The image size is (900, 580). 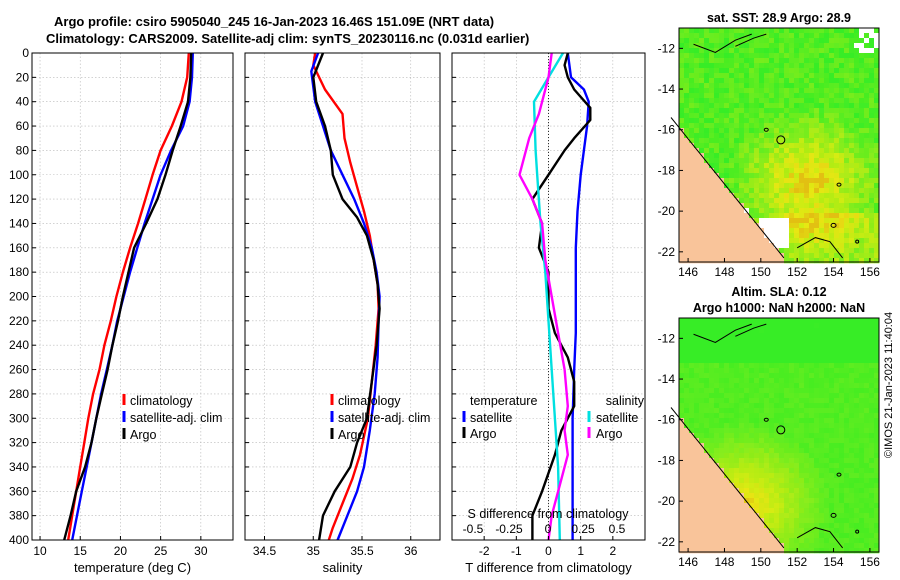 What do you see at coordinates (19, 345) in the screenshot?
I see `depth-tick-label: 240` at bounding box center [19, 345].